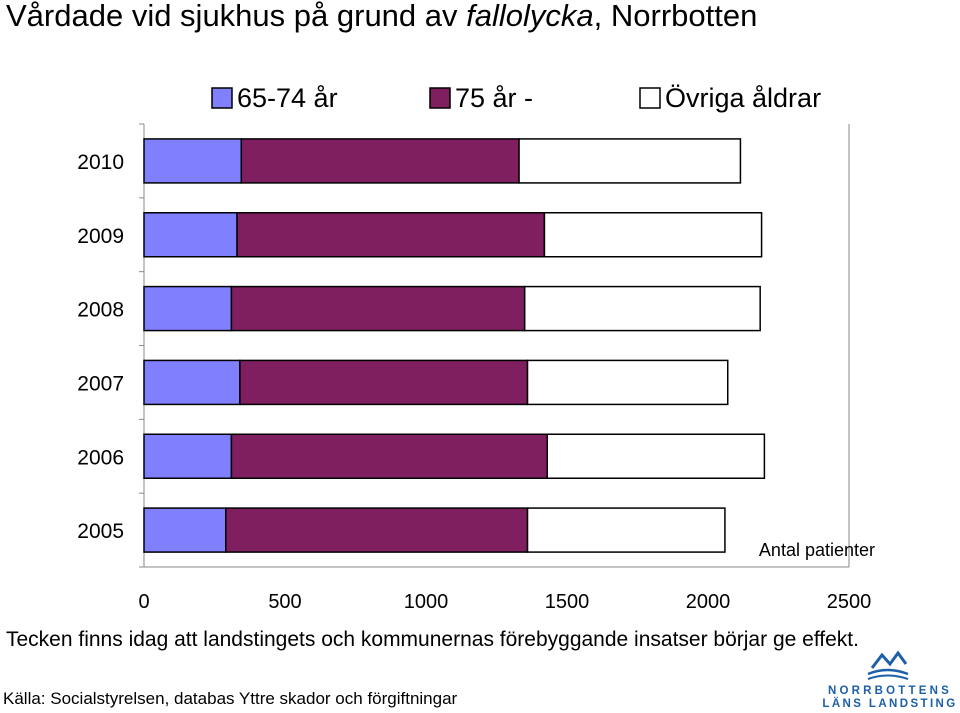 The height and width of the screenshot is (713, 960). What do you see at coordinates (100, 310) in the screenshot?
I see `y-tick-label: 2008` at bounding box center [100, 310].